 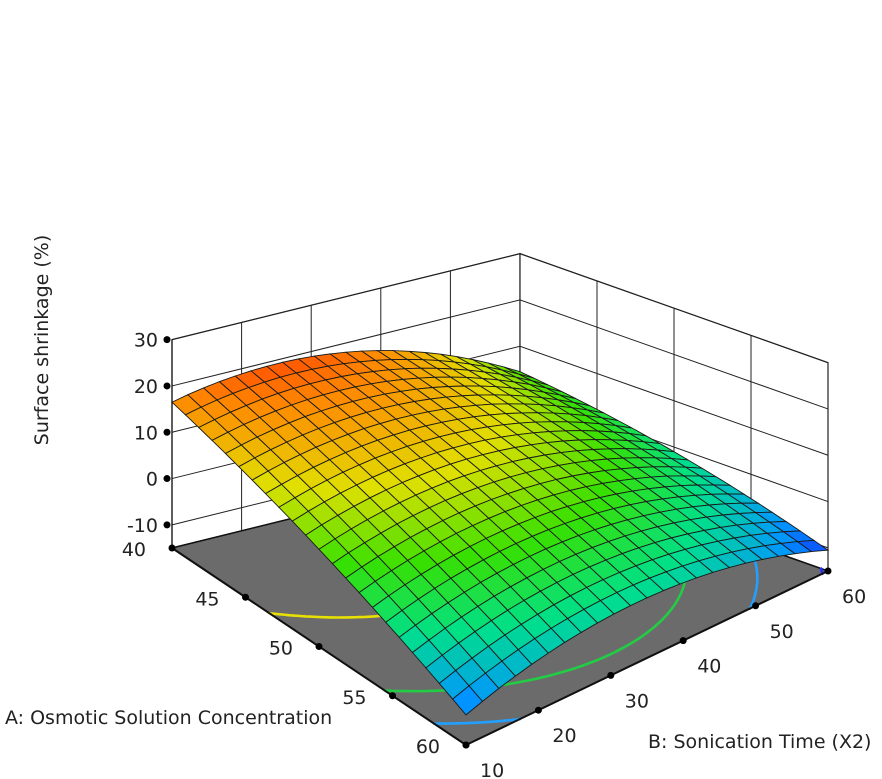 What do you see at coordinates (564, 736) in the screenshot?
I see `y-tick-label: 20` at bounding box center [564, 736].